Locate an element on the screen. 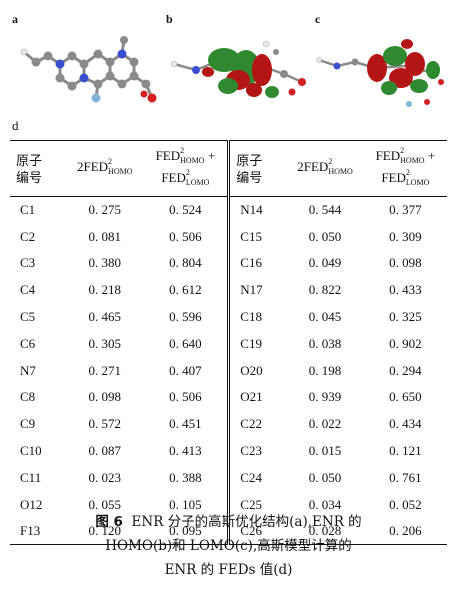 The width and height of the screenshot is (457, 600). atom-number-cell: C1 is located at coordinates (28, 210).